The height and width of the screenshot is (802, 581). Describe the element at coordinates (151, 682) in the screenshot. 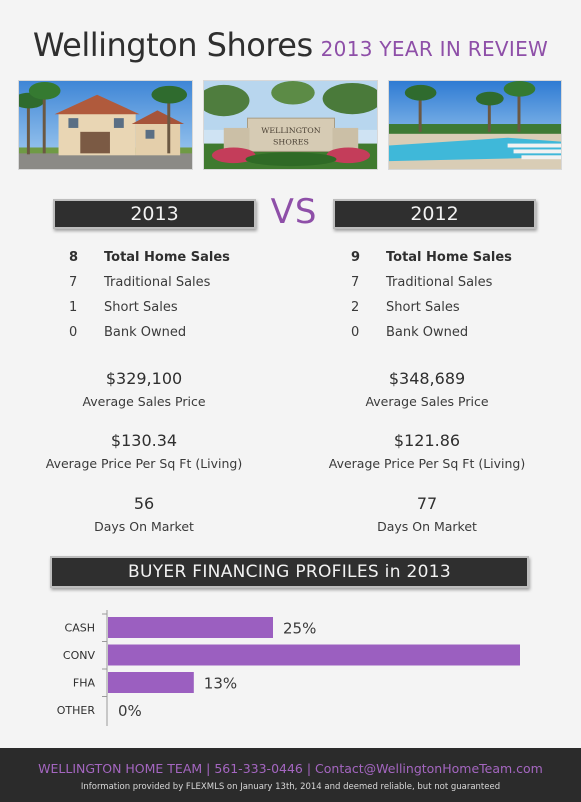

I see `bar-fha` at that location.